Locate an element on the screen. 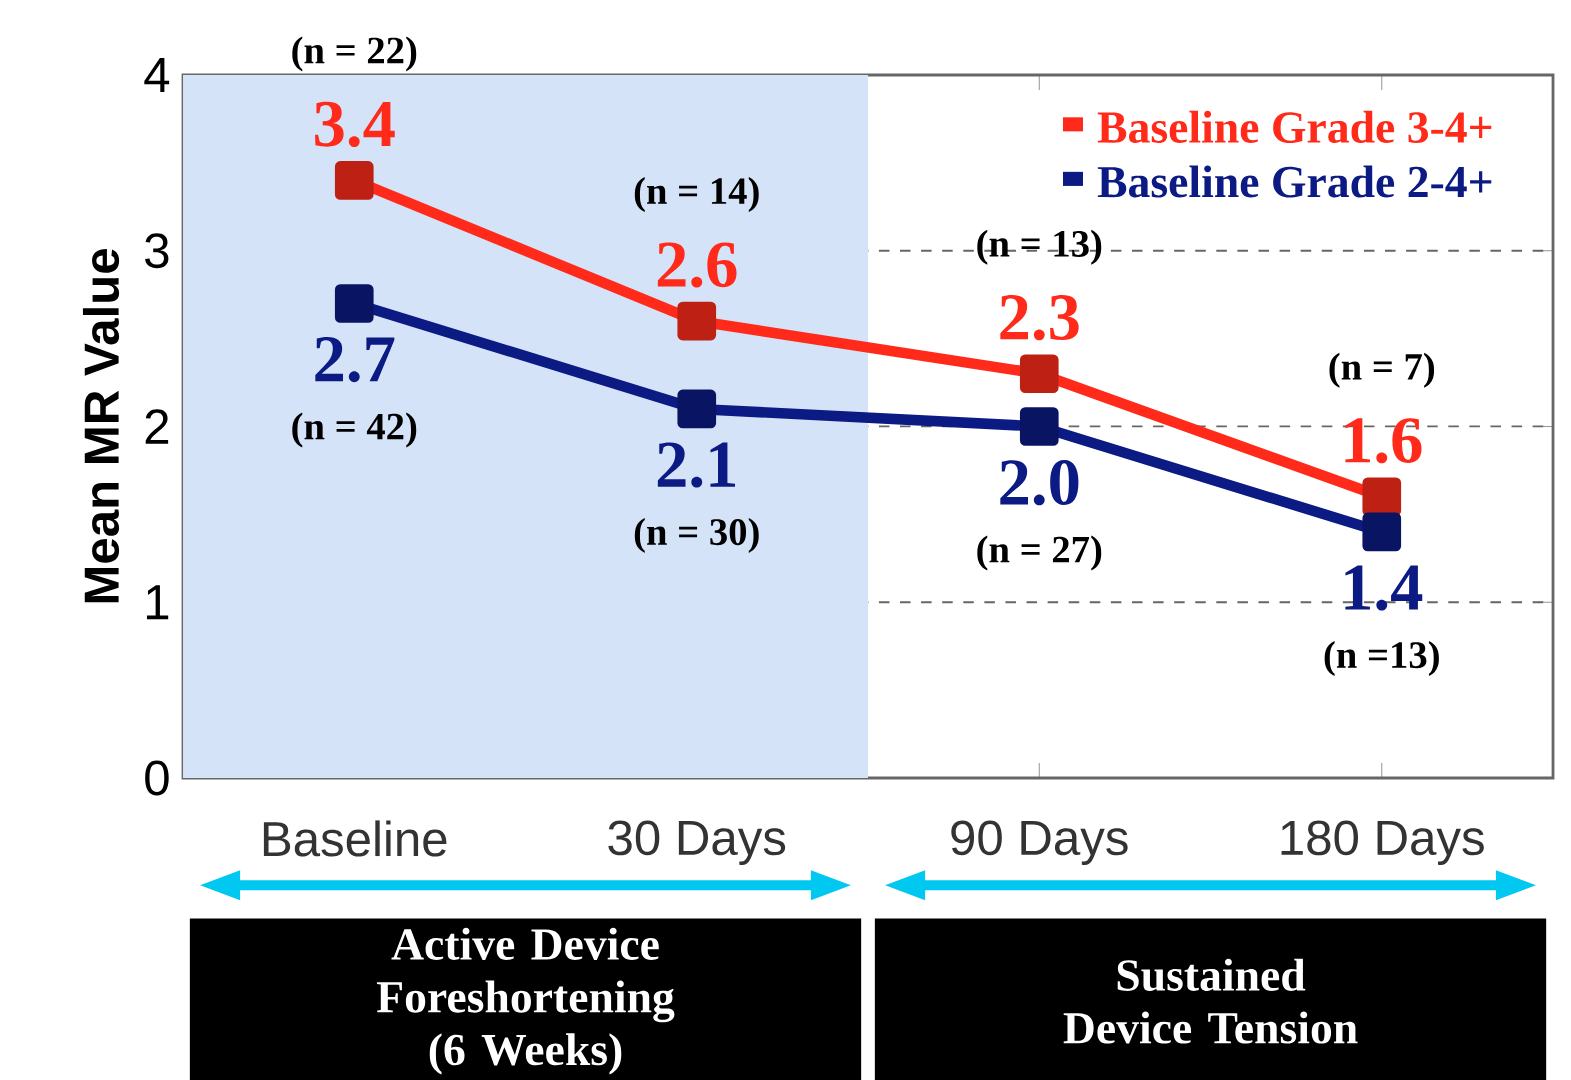 The height and width of the screenshot is (1080, 1571). annotation: (n = 42) is located at coordinates (354, 430).